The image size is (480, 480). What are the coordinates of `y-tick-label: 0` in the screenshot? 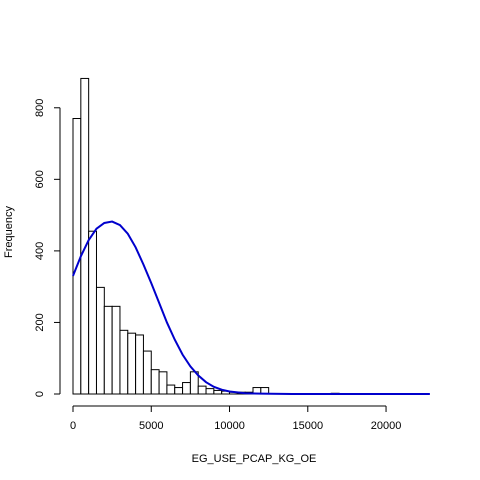 It's located at (40, 394).